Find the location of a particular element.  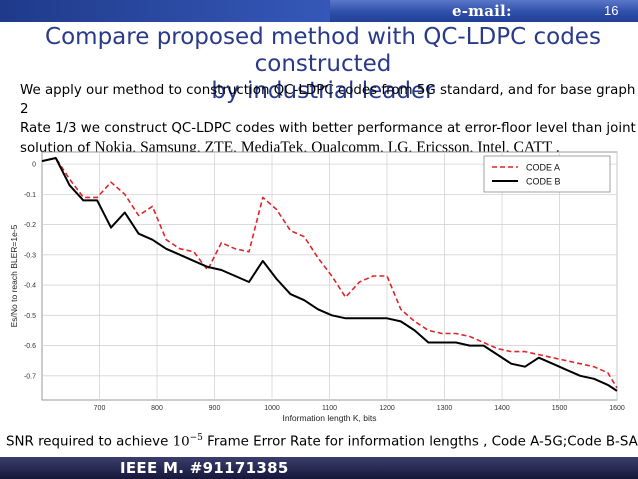

y-tick-label: -0.2 is located at coordinates (30, 225).